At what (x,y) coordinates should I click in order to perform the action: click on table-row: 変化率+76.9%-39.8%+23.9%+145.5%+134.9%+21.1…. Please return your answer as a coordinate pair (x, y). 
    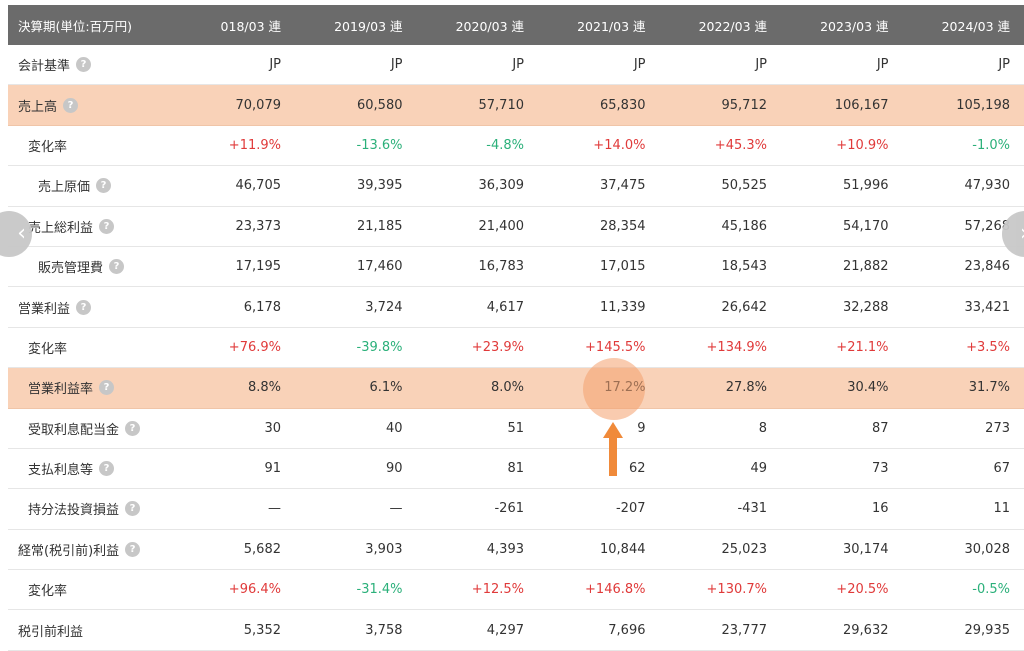
    Looking at the image, I should click on (516, 348).